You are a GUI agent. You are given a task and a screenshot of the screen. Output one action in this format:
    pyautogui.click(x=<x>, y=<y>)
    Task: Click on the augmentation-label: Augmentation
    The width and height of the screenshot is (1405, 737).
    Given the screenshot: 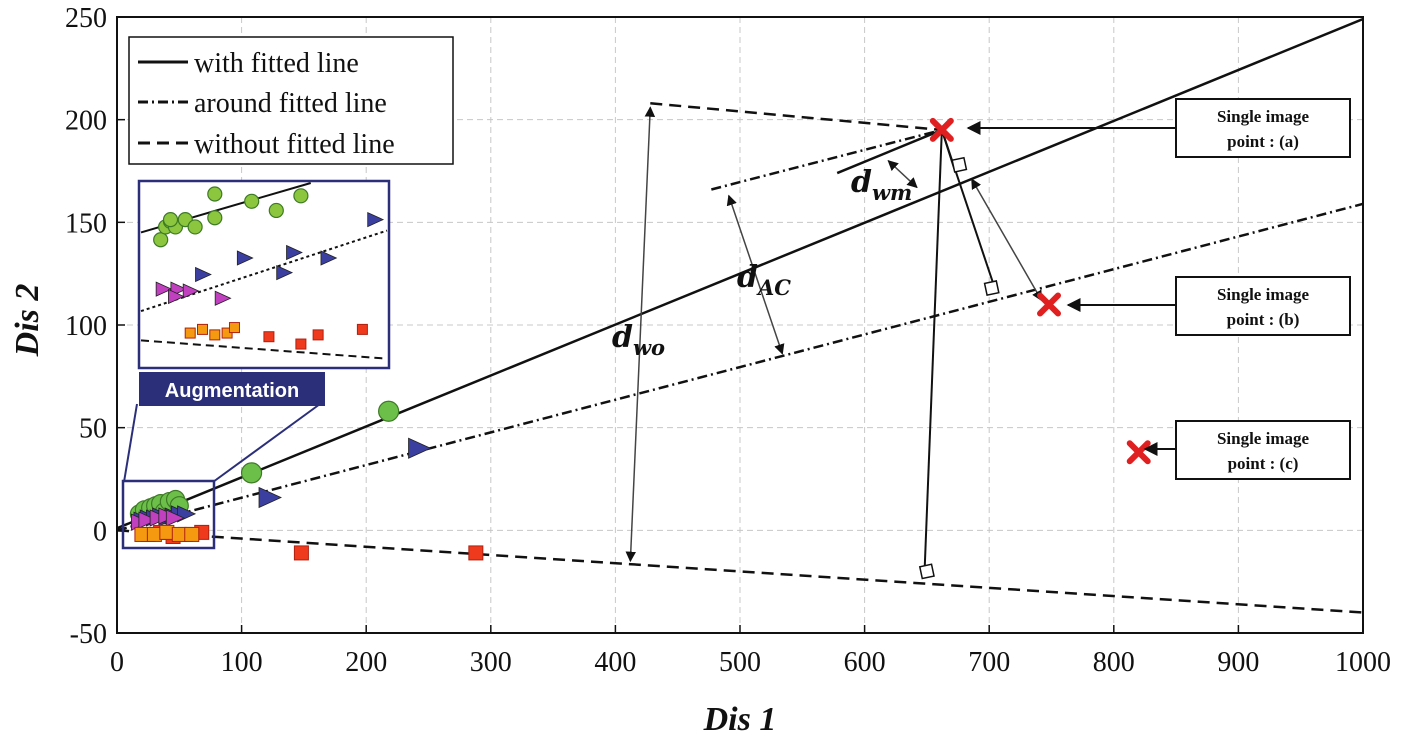 What is the action you would take?
    pyautogui.click(x=232, y=391)
    